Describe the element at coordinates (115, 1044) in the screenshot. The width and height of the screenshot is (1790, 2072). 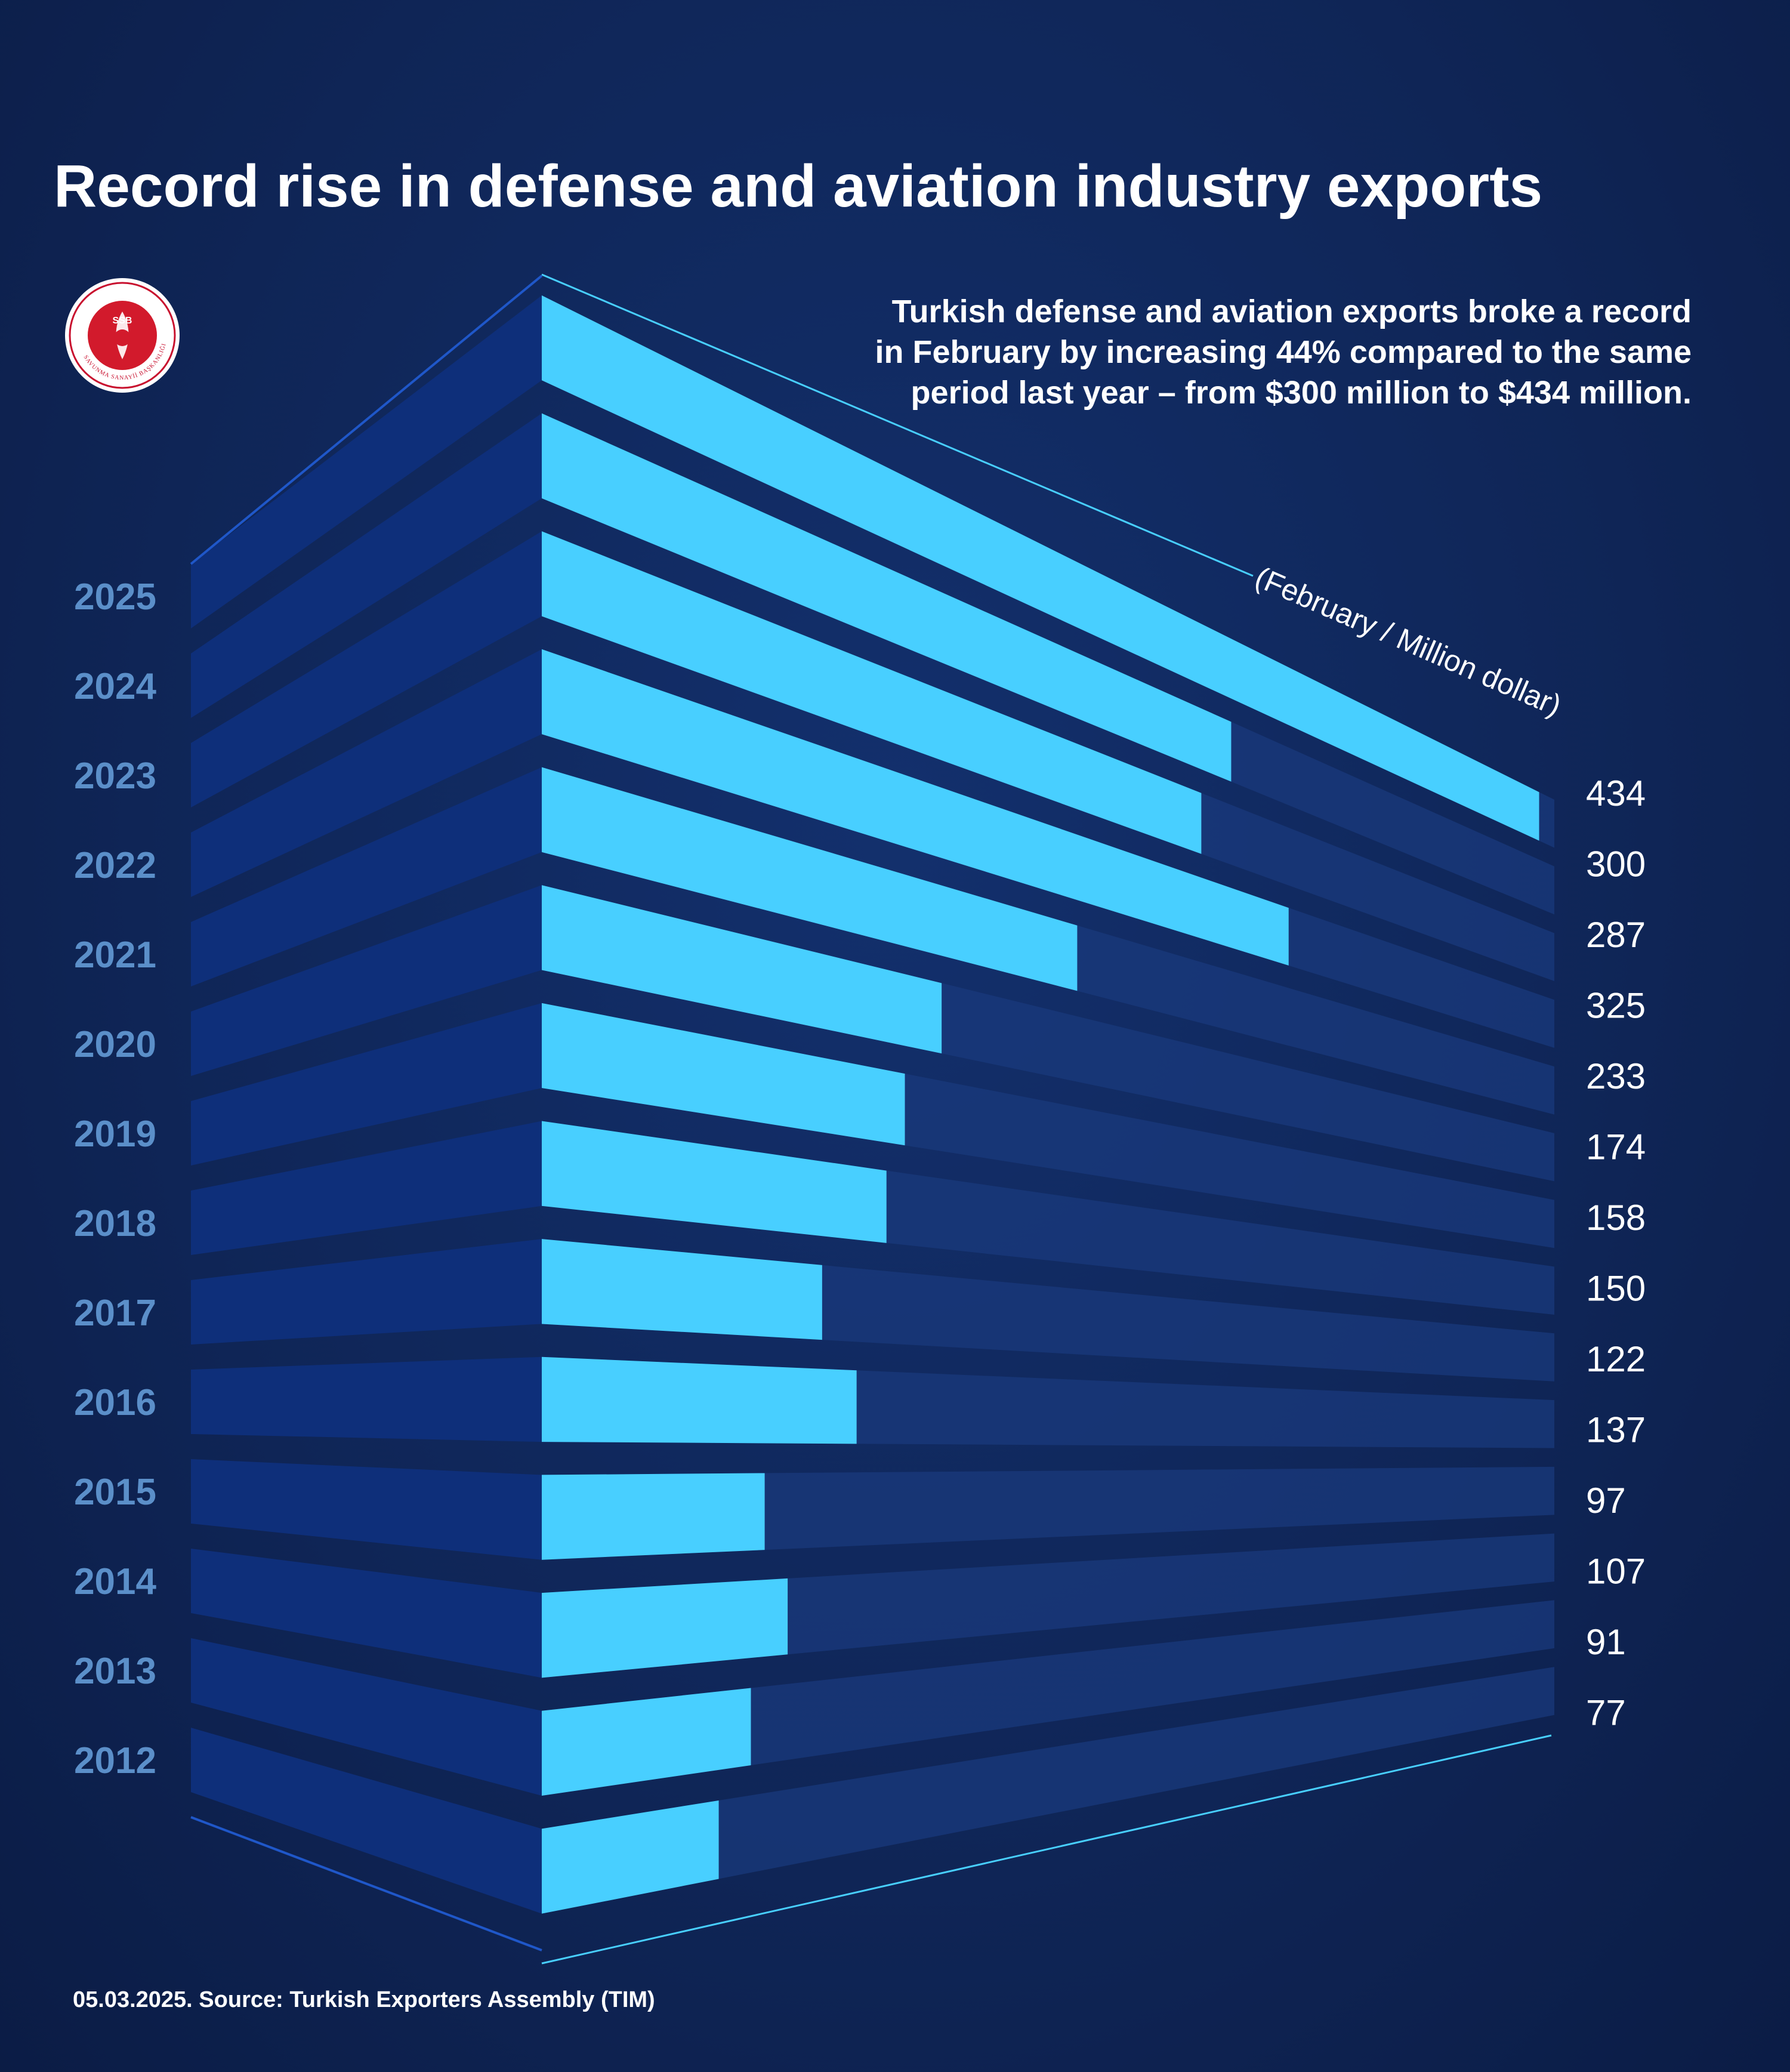
I see `year-label: 2020` at that location.